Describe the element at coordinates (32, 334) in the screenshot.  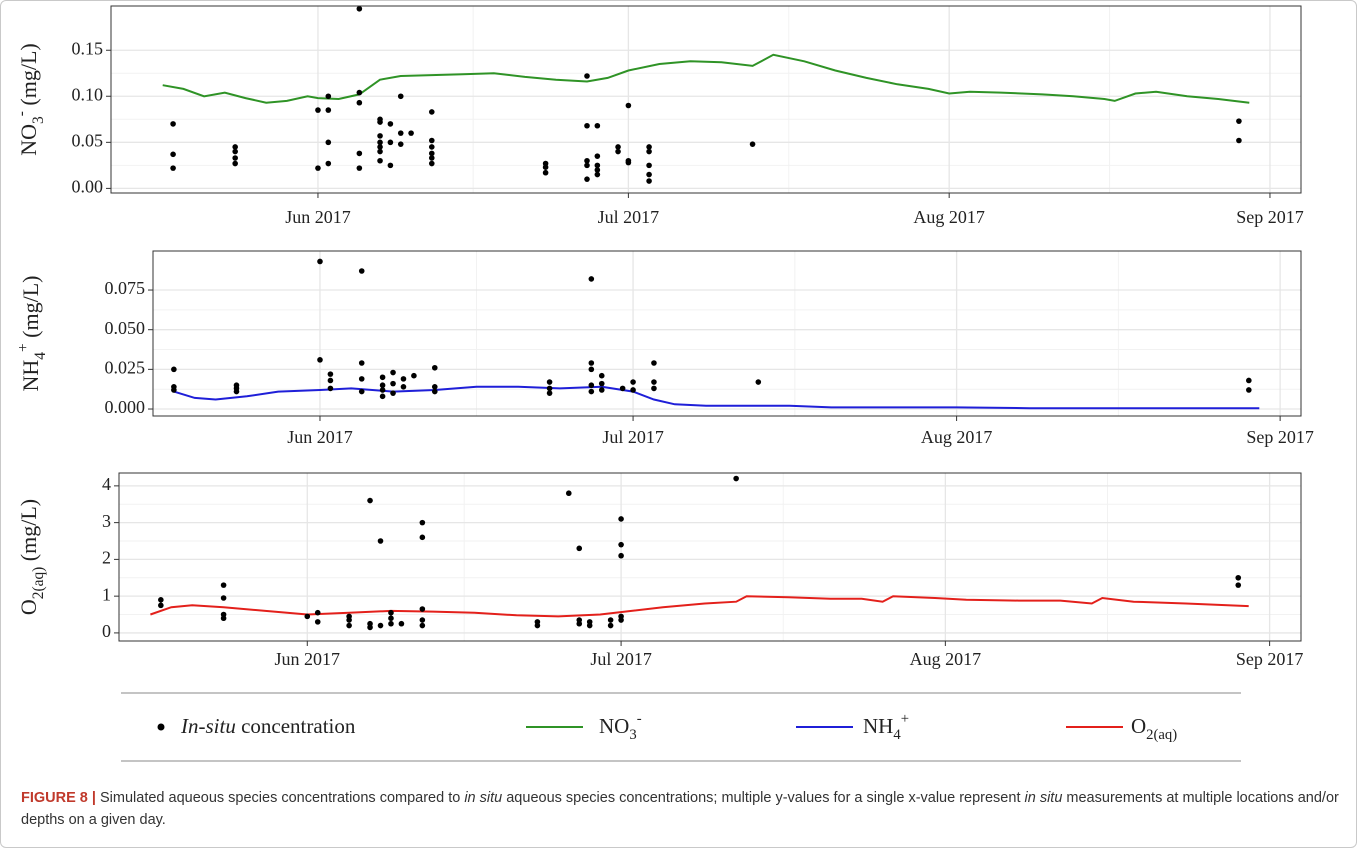
I see `y-axis-label: NH4+ (mg/L)` at that location.